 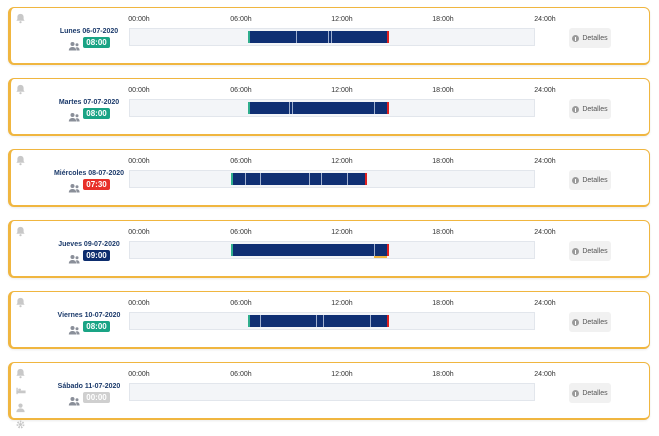 I want to click on day-label: Jueves 09-07-2020, so click(x=89, y=244).